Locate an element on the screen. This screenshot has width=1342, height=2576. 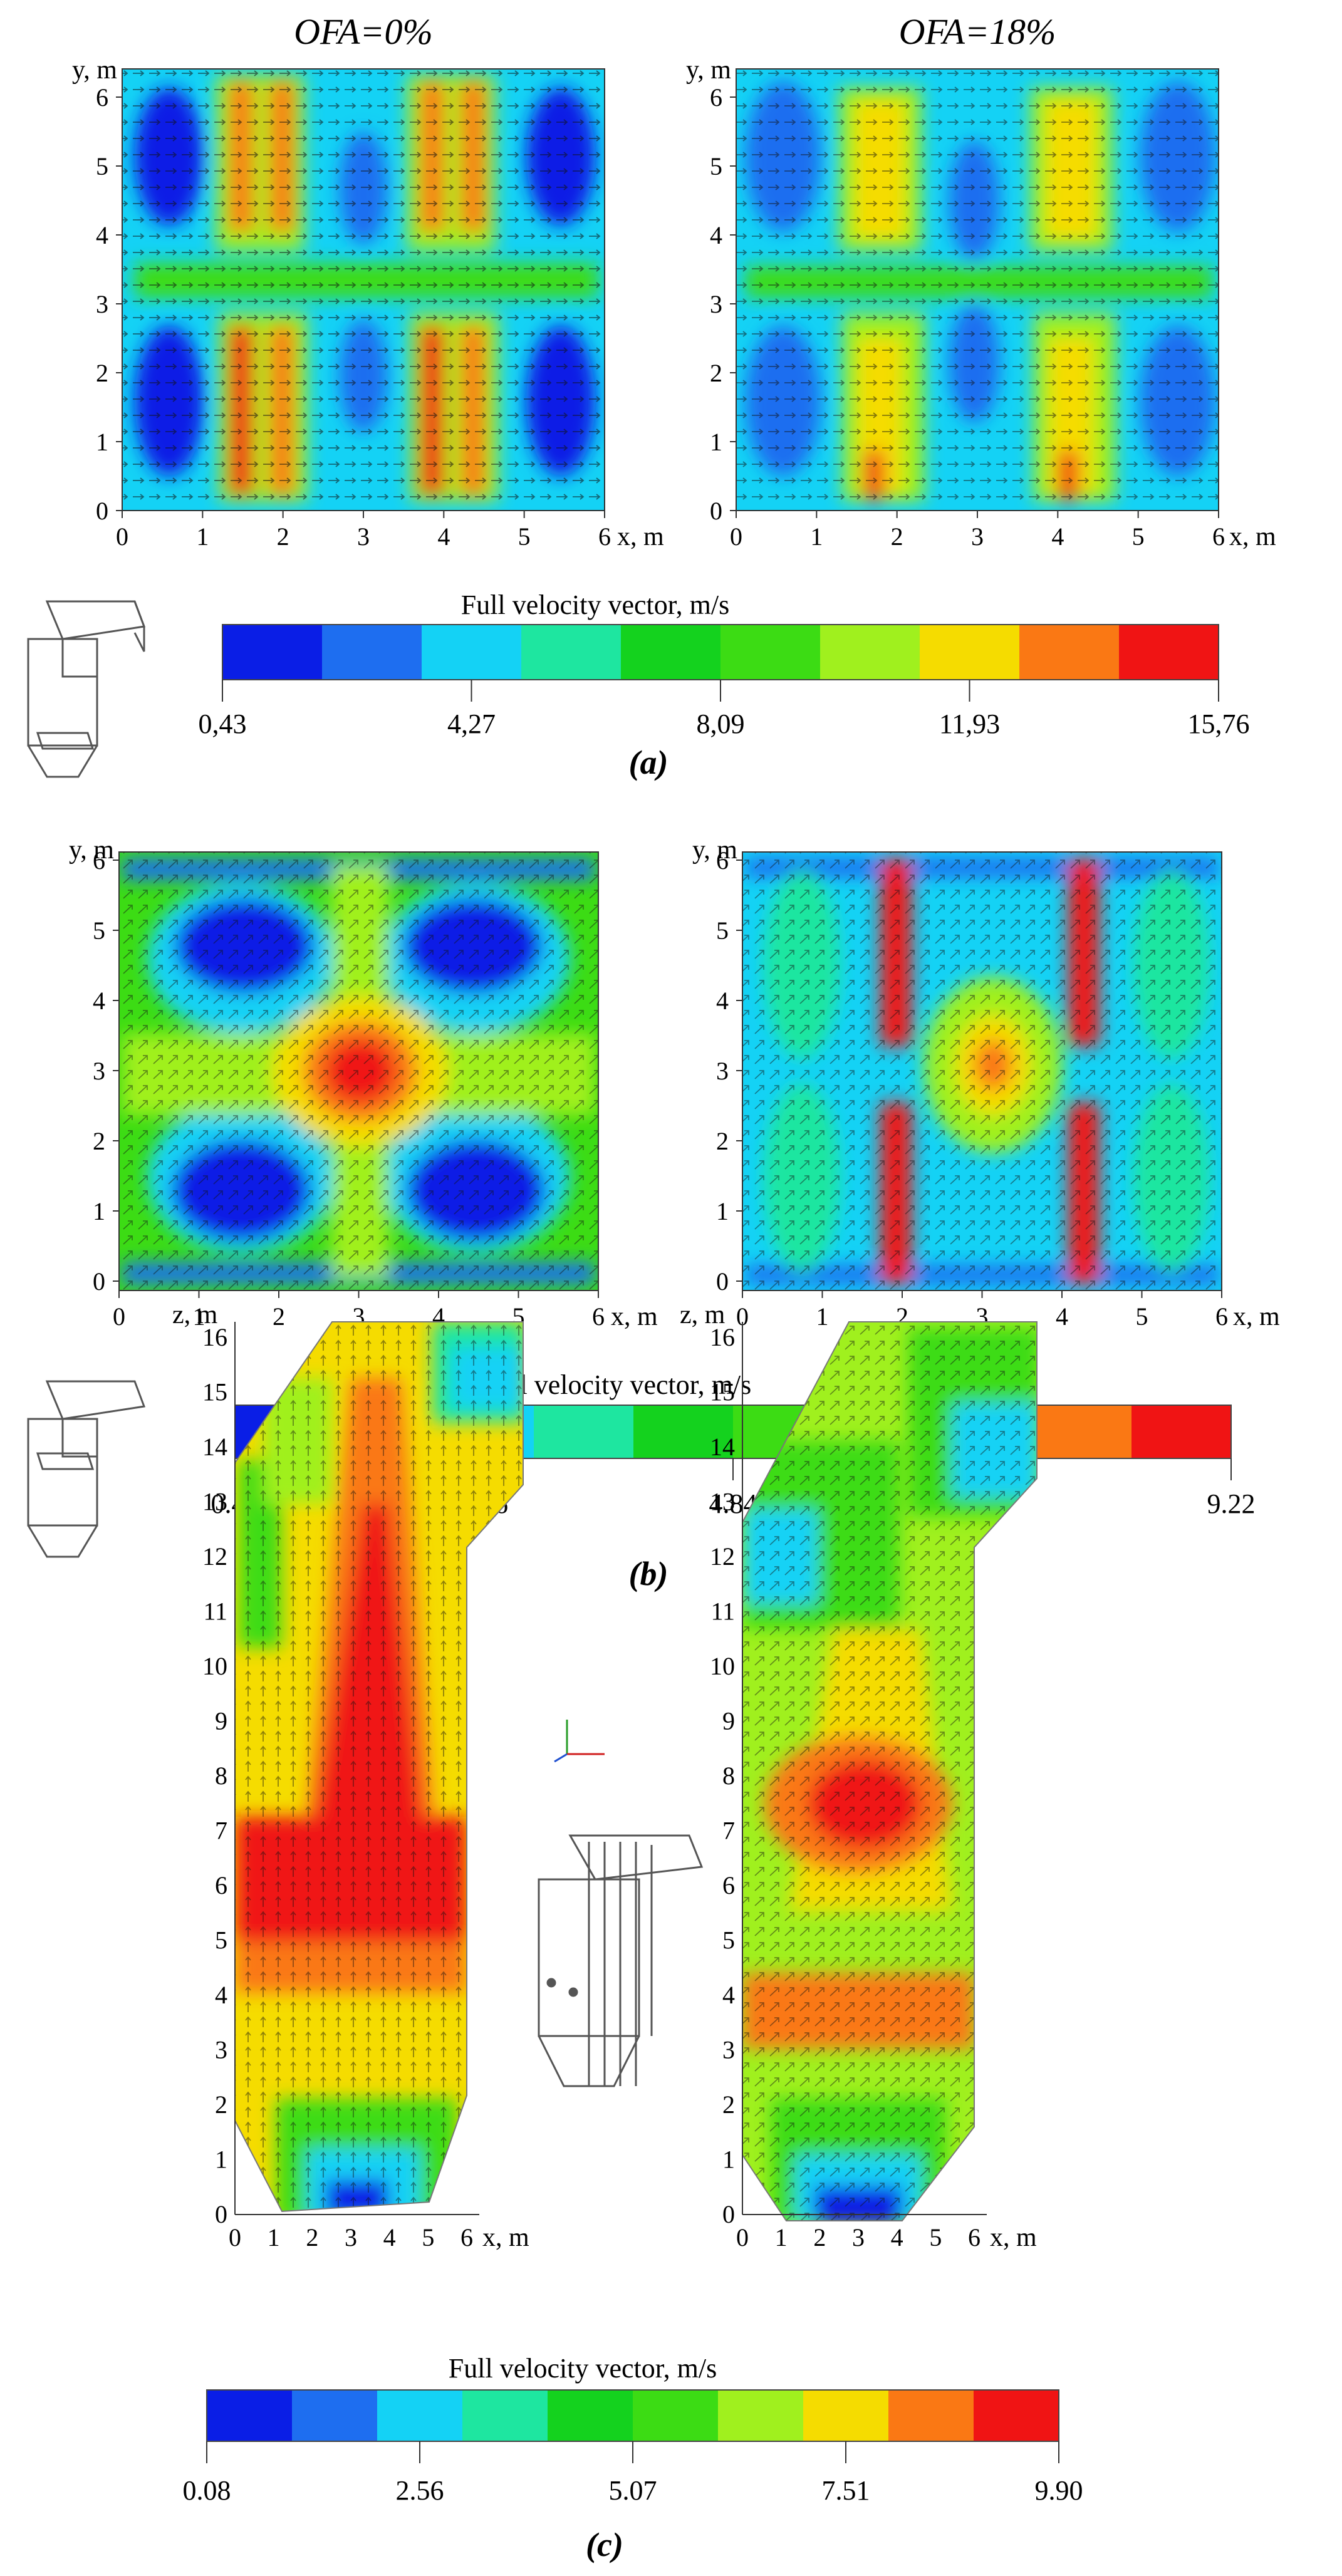
caption-c: (c) is located at coordinates (605, 2544).